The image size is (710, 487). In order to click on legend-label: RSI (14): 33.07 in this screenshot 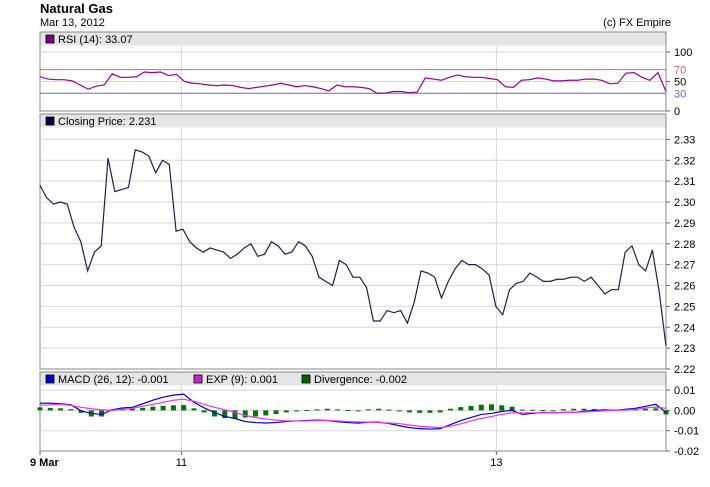, I will do `click(95, 40)`.